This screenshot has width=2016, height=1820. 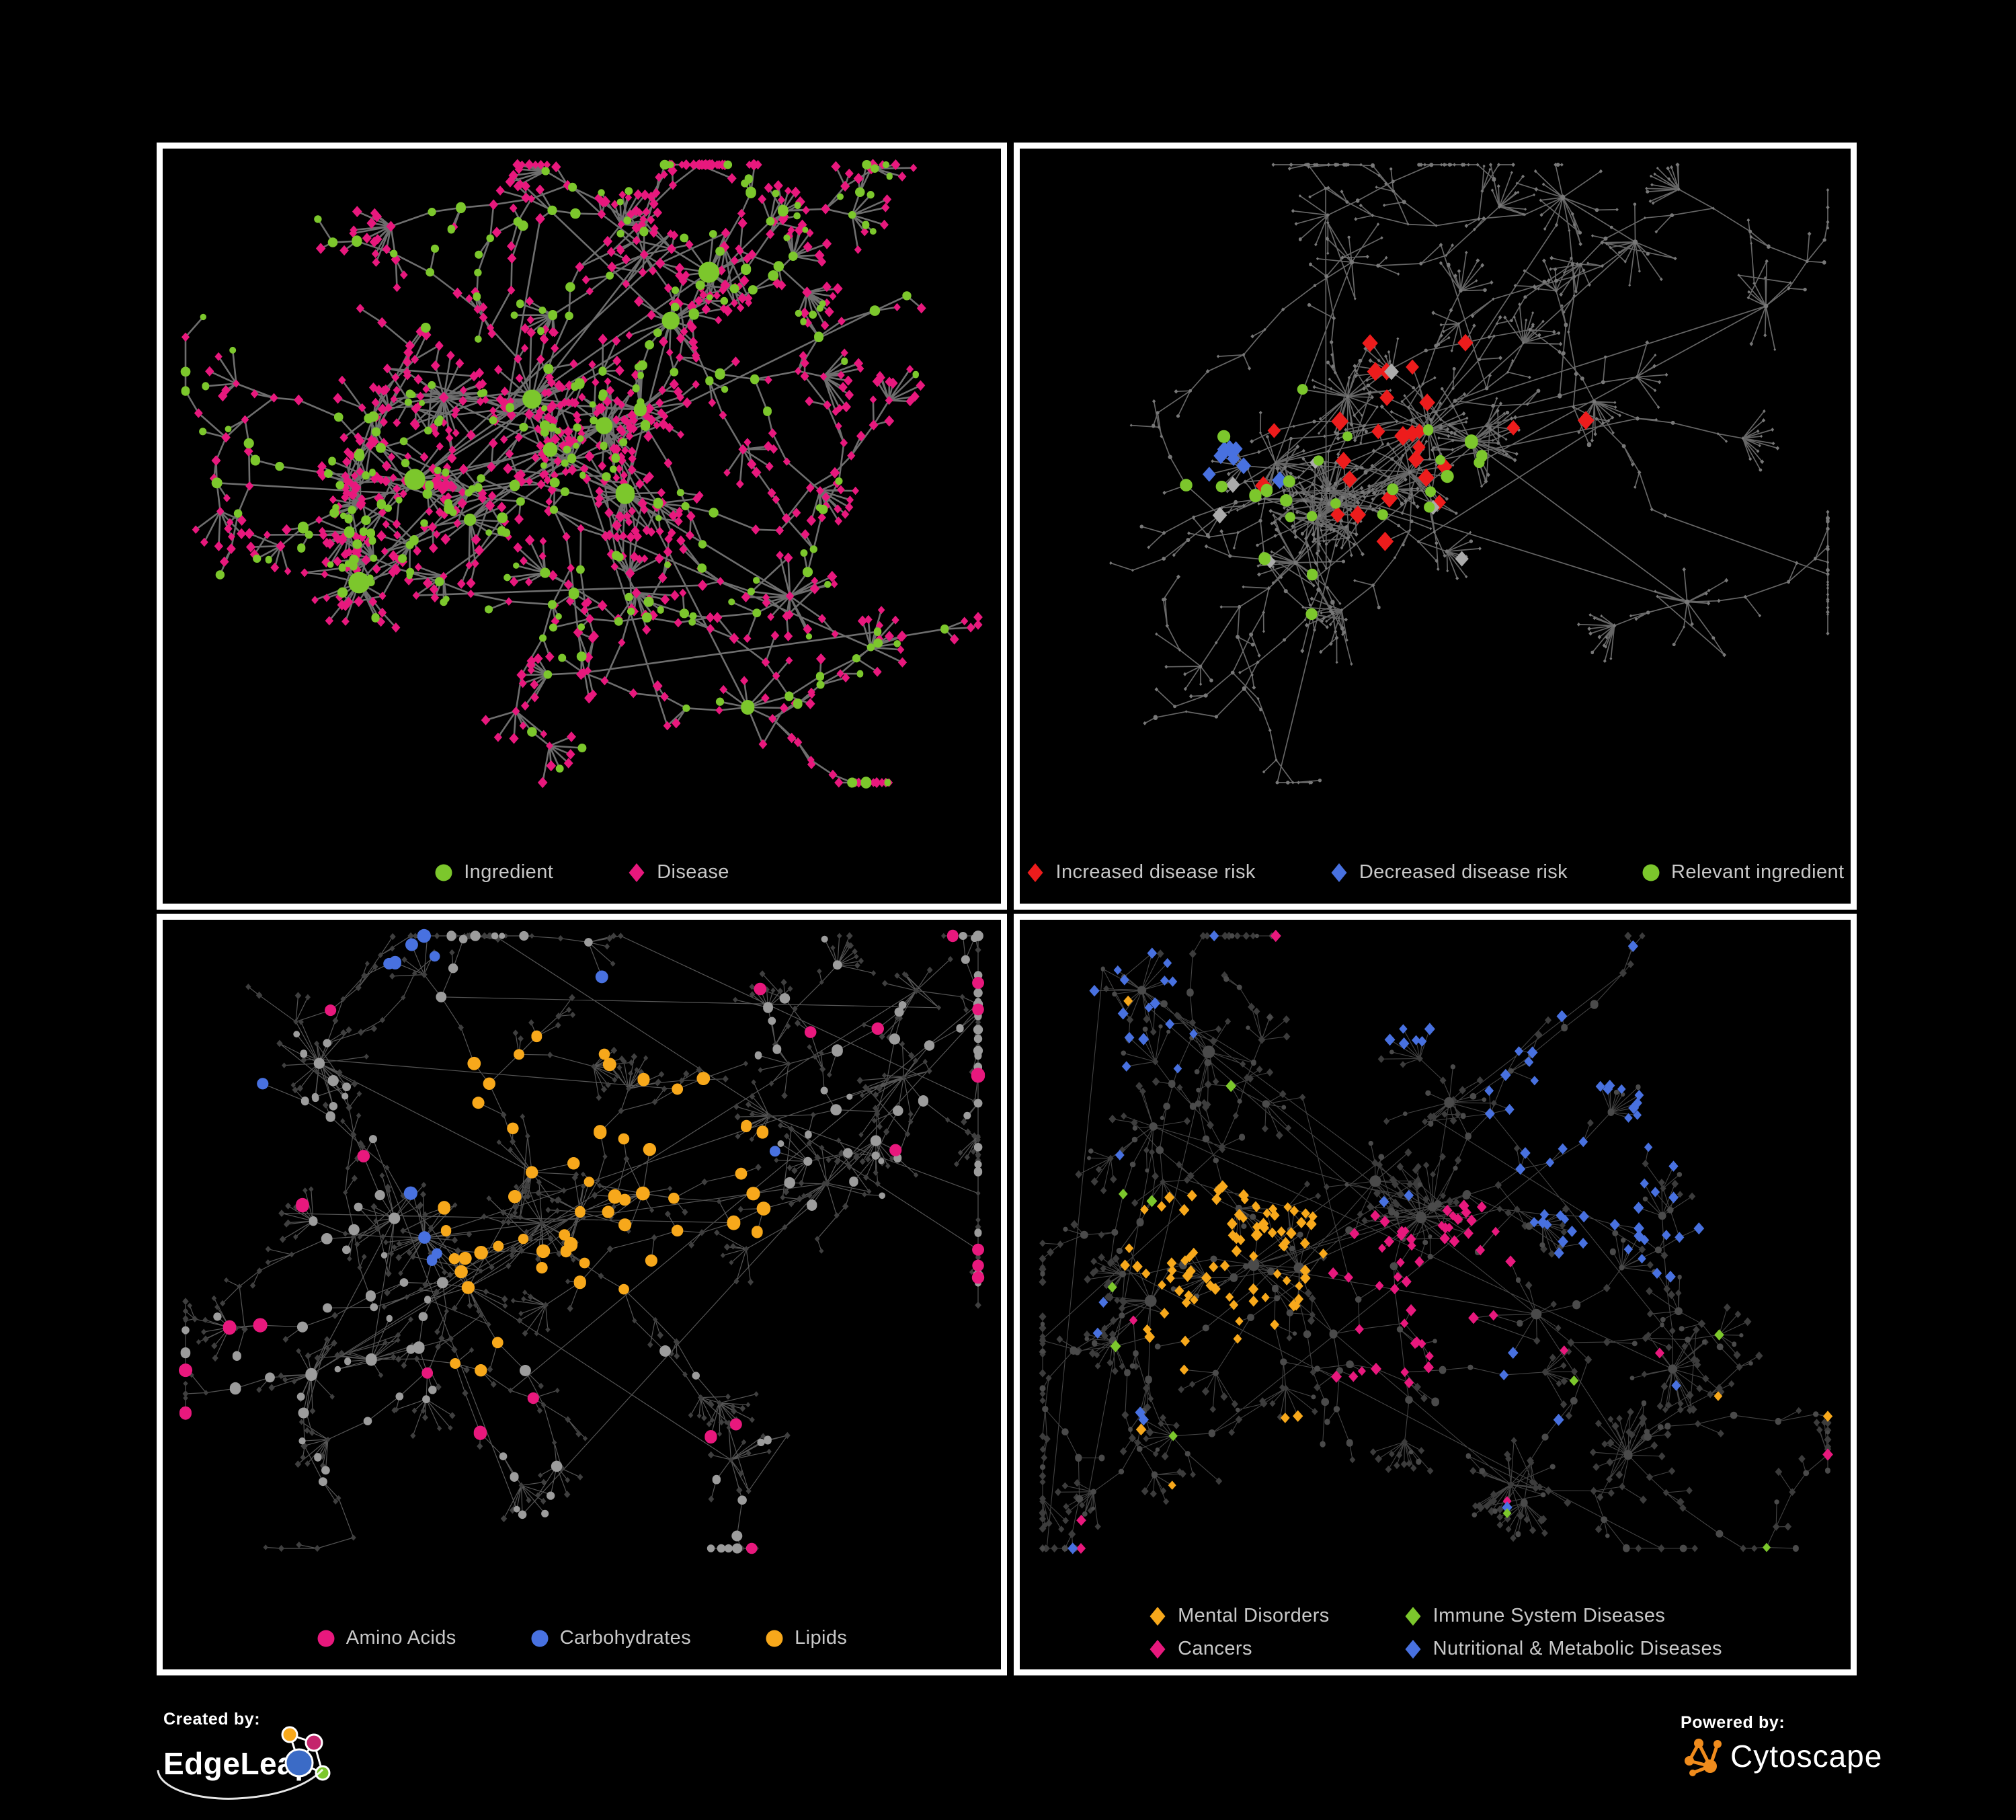 I want to click on legend-label: Carbohydrates, so click(x=625, y=1638).